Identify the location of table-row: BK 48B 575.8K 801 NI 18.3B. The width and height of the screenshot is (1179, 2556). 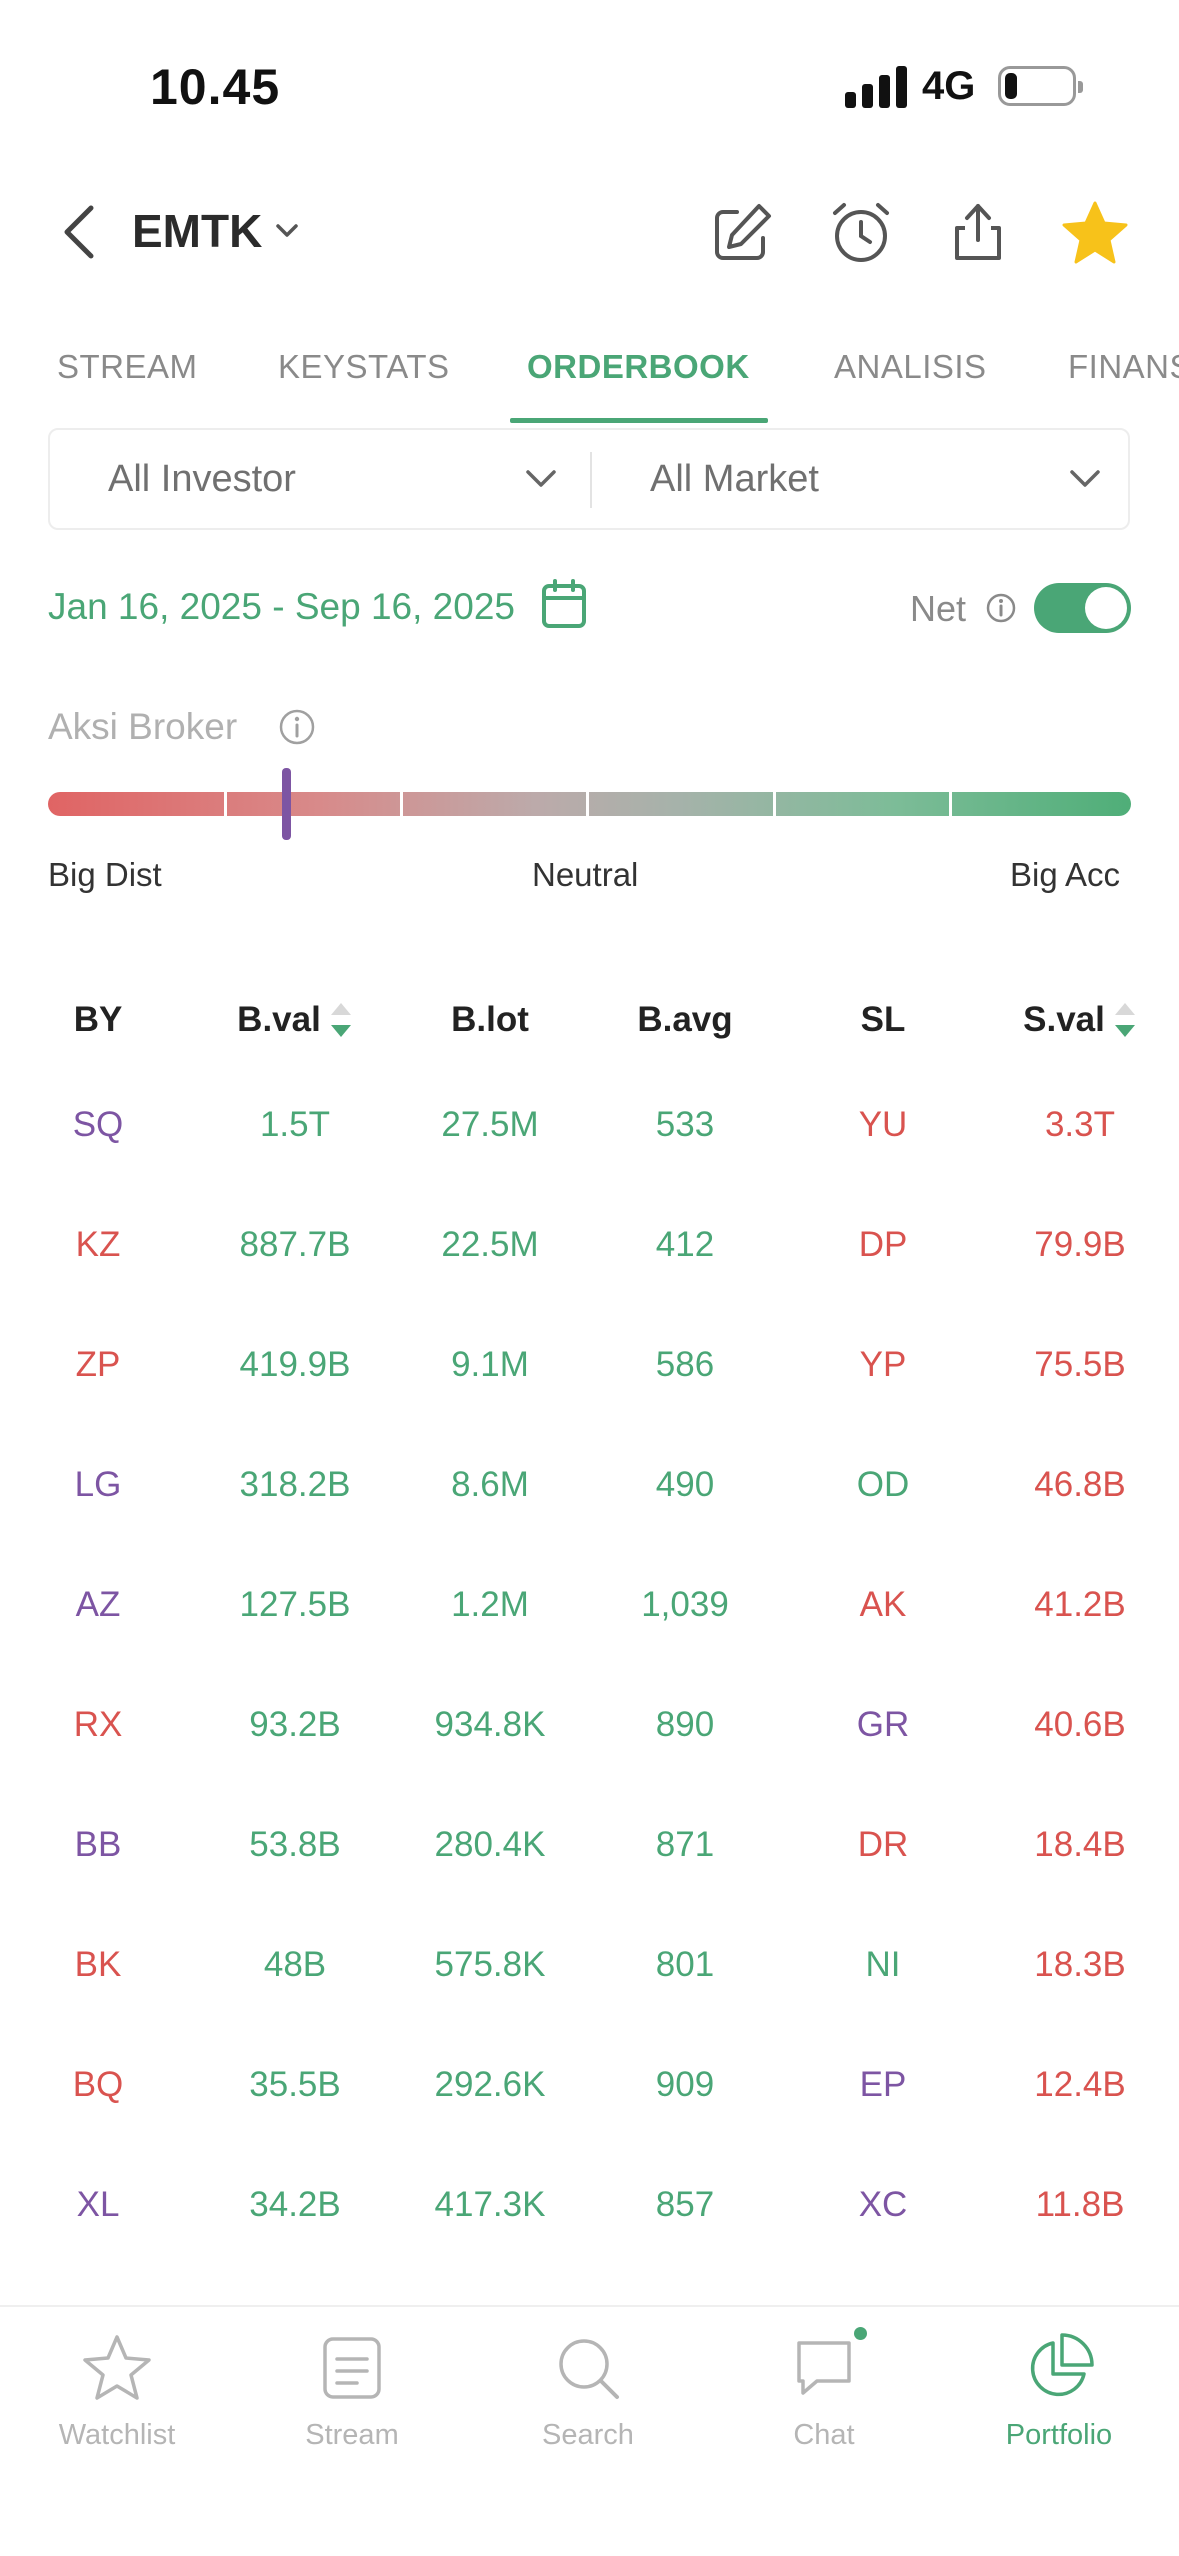
(589, 1965).